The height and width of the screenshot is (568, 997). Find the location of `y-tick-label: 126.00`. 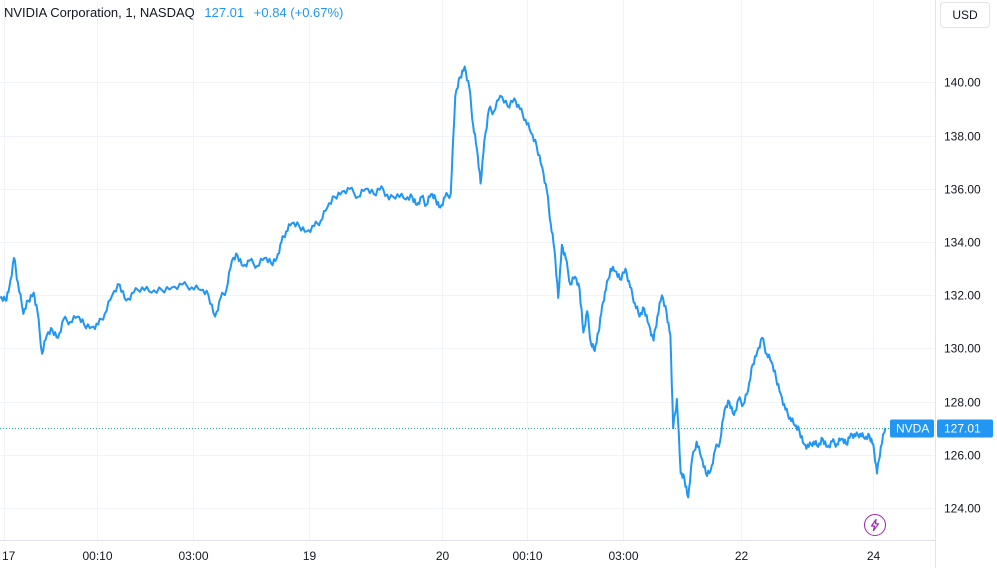

y-tick-label: 126.00 is located at coordinates (962, 456).